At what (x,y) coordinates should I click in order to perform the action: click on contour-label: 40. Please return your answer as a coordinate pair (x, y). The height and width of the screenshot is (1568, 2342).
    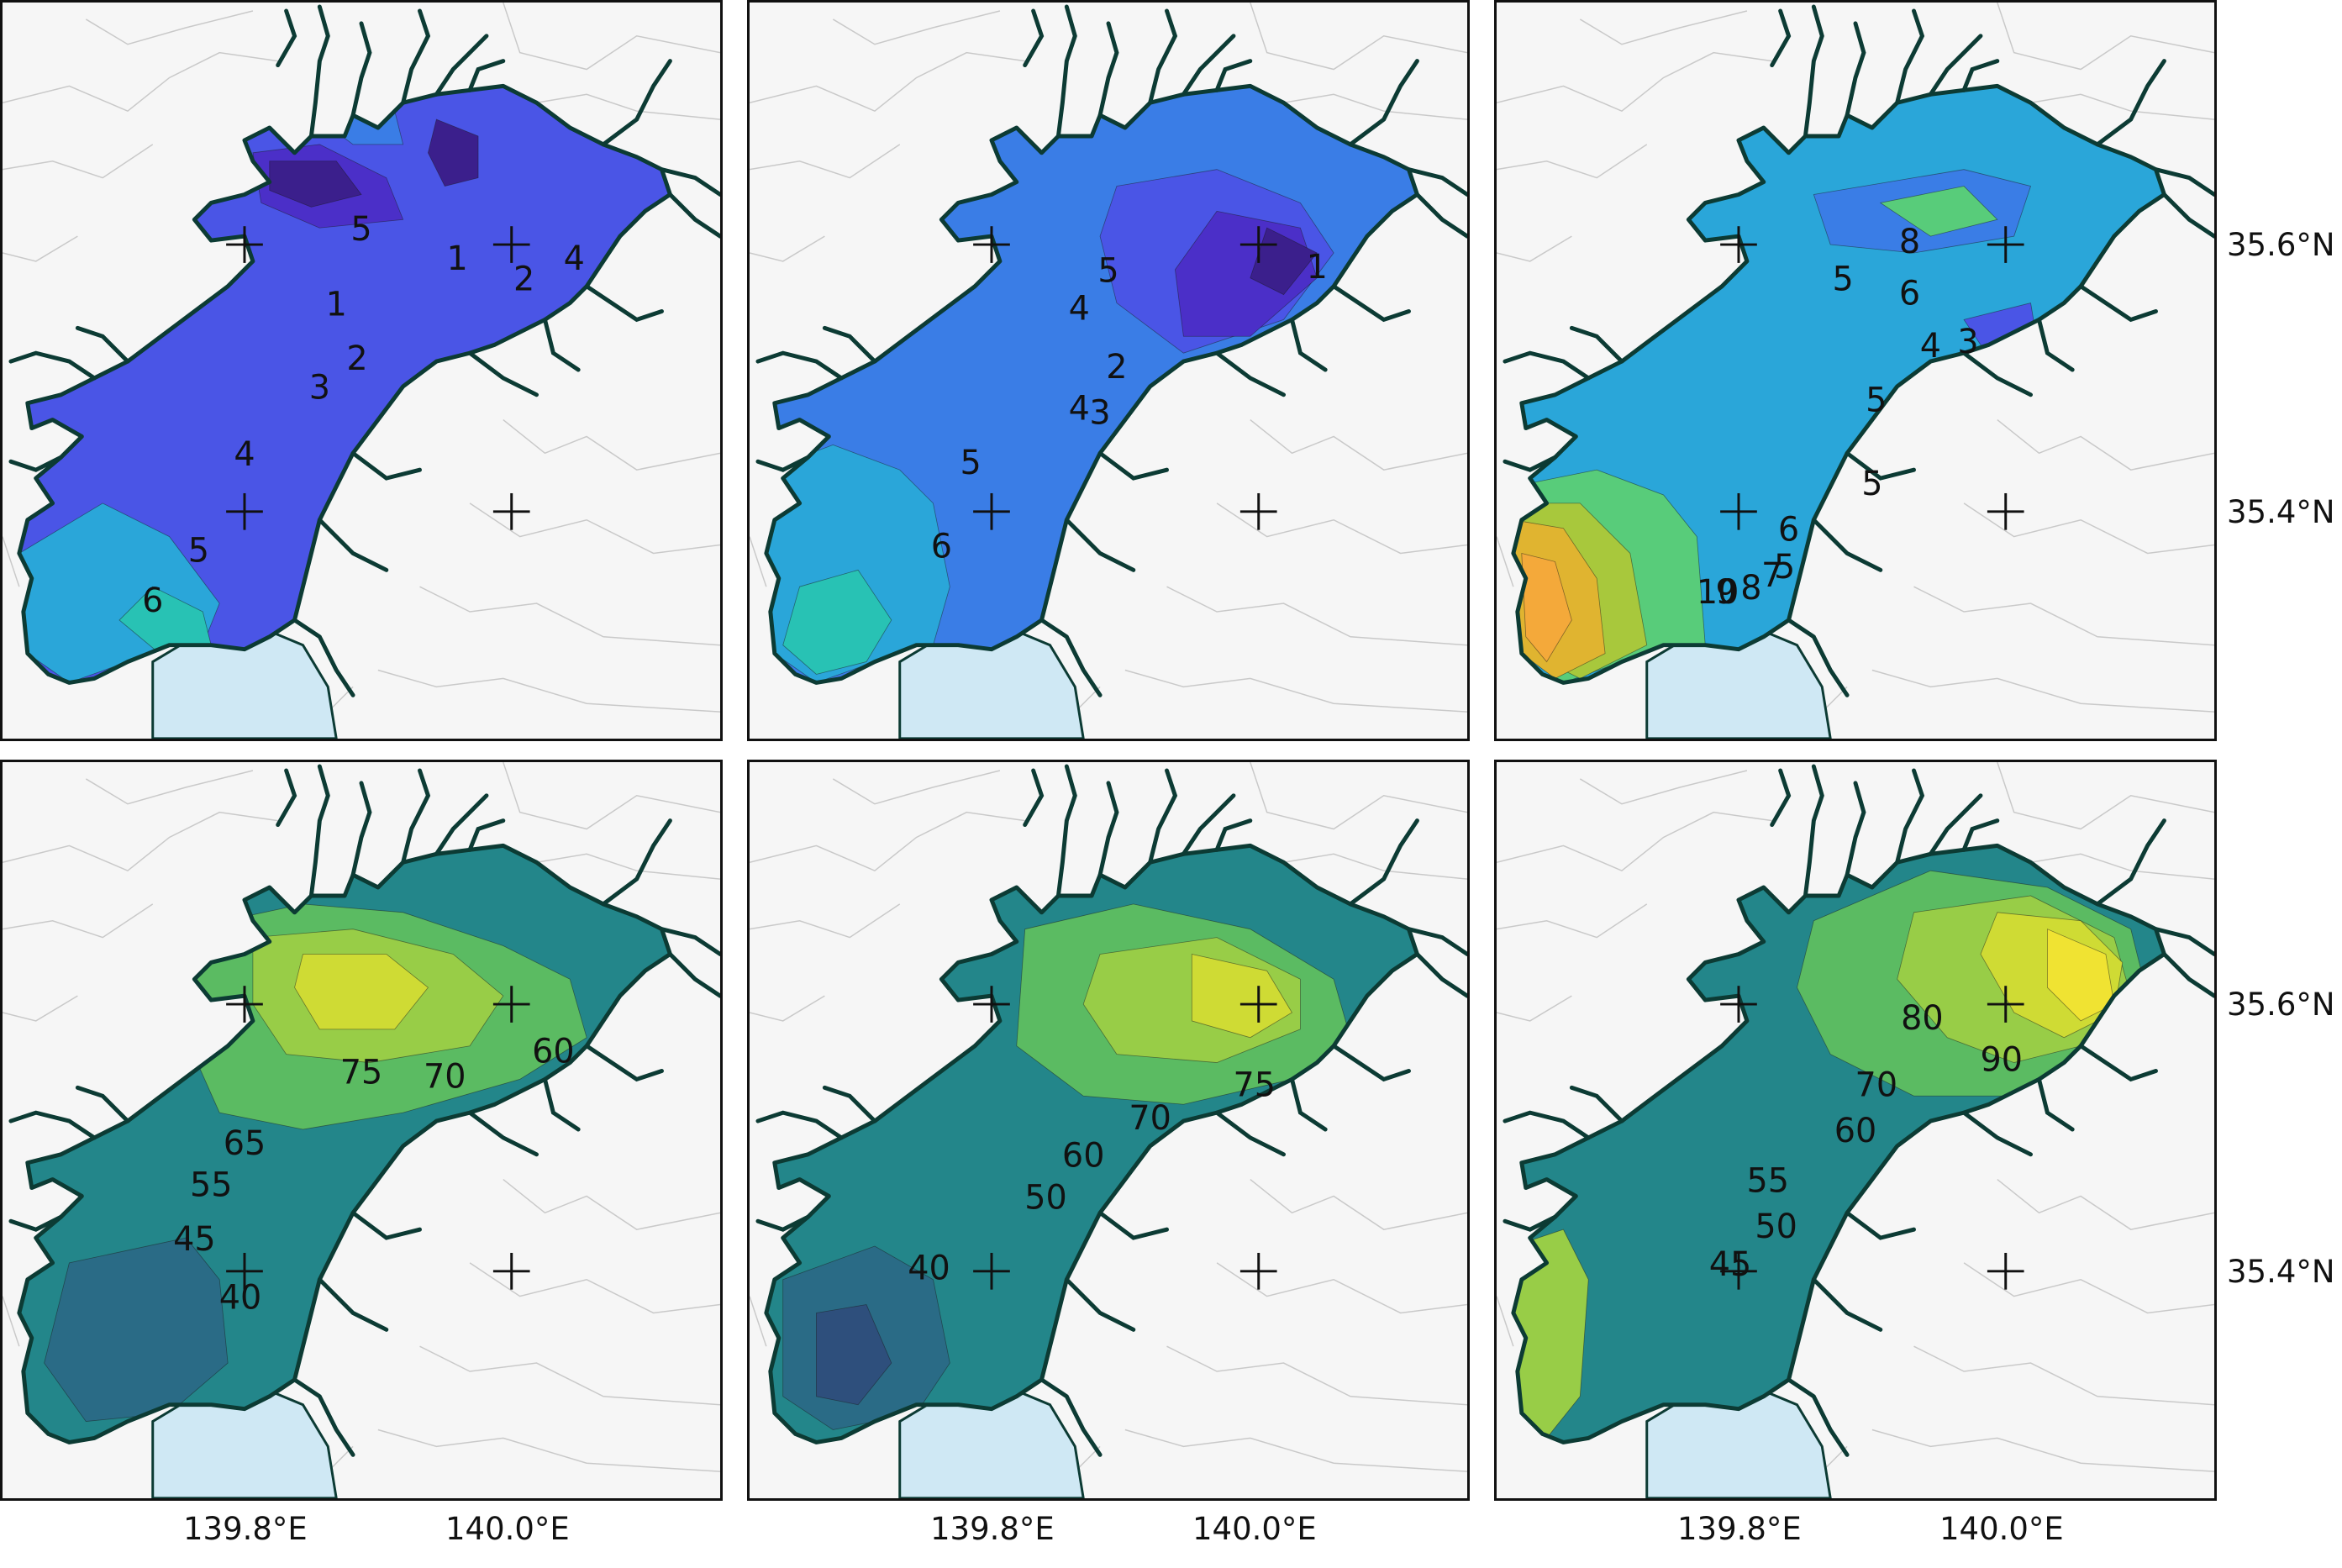
    Looking at the image, I should click on (240, 1298).